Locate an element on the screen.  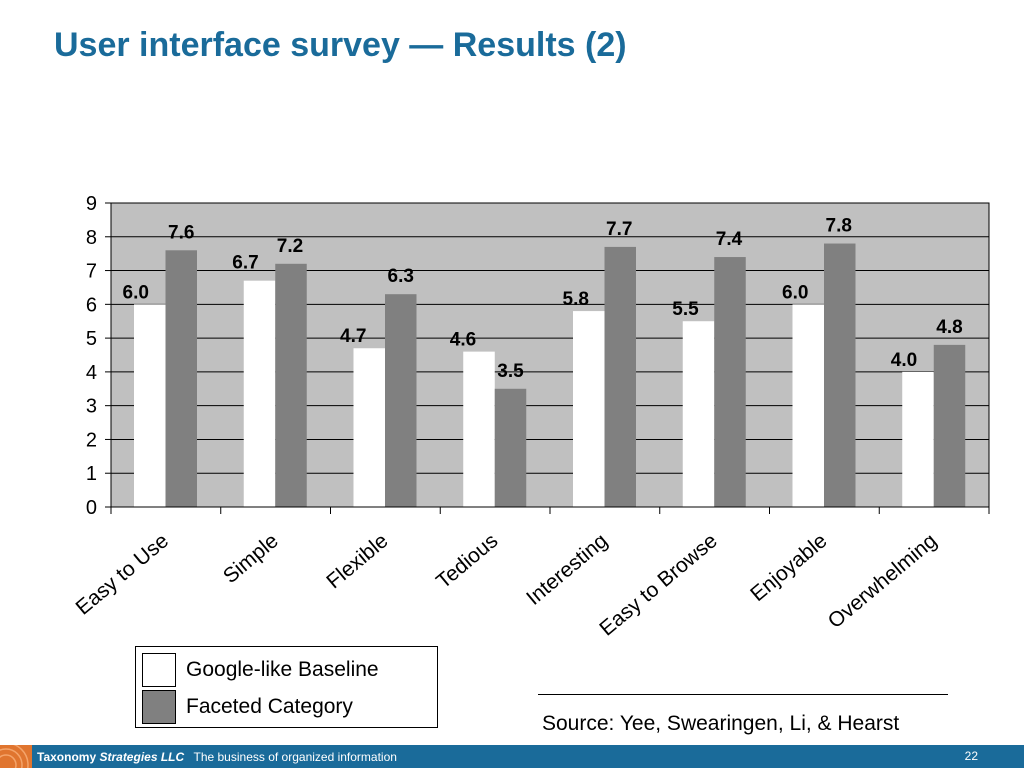
data-label-1-2: 6.3 is located at coordinates (401, 276).